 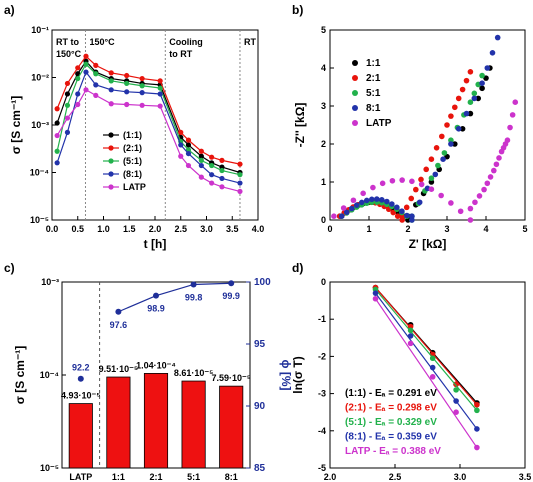 What do you see at coordinates (297, 10) in the screenshot?
I see `panel-label-b: b)` at bounding box center [297, 10].